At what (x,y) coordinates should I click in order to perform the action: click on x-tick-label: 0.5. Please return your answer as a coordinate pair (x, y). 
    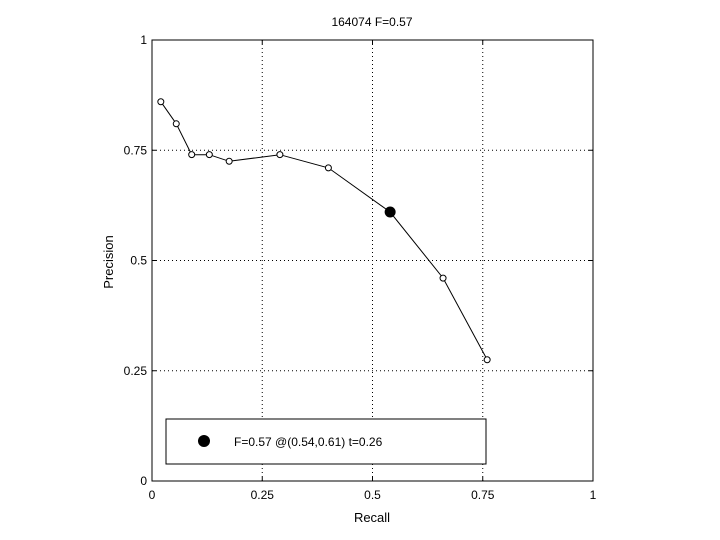
    Looking at the image, I should click on (372, 495).